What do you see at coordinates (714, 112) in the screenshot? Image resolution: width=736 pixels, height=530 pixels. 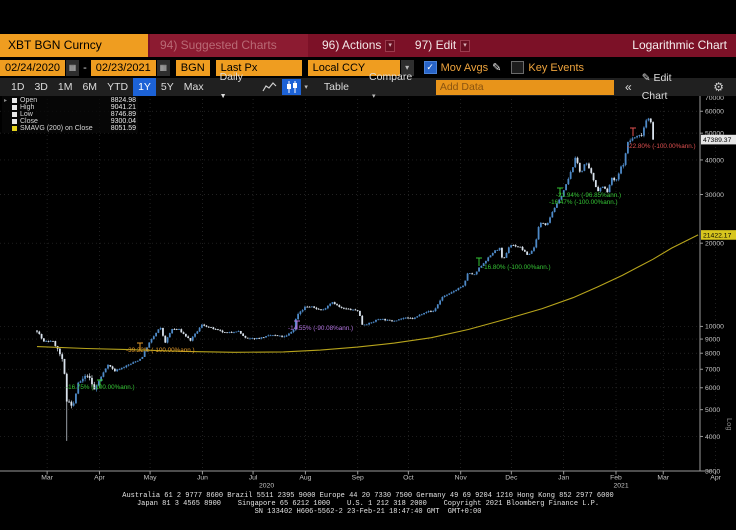 I see `y-axis-tick-label: 60000` at bounding box center [714, 112].